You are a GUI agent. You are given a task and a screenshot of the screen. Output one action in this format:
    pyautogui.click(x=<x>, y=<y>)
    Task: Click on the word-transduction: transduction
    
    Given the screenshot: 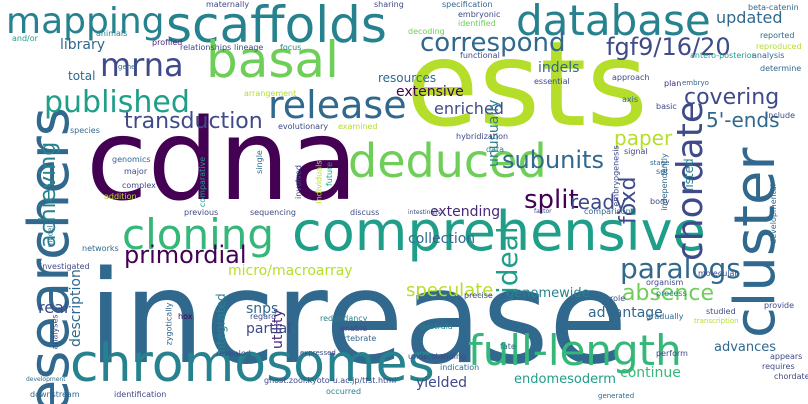 What is the action you would take?
    pyautogui.click(x=193, y=121)
    